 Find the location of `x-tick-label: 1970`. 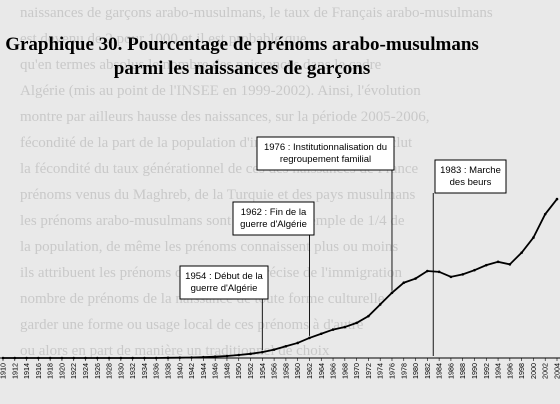

x-tick-label: 1970 is located at coordinates (356, 371).